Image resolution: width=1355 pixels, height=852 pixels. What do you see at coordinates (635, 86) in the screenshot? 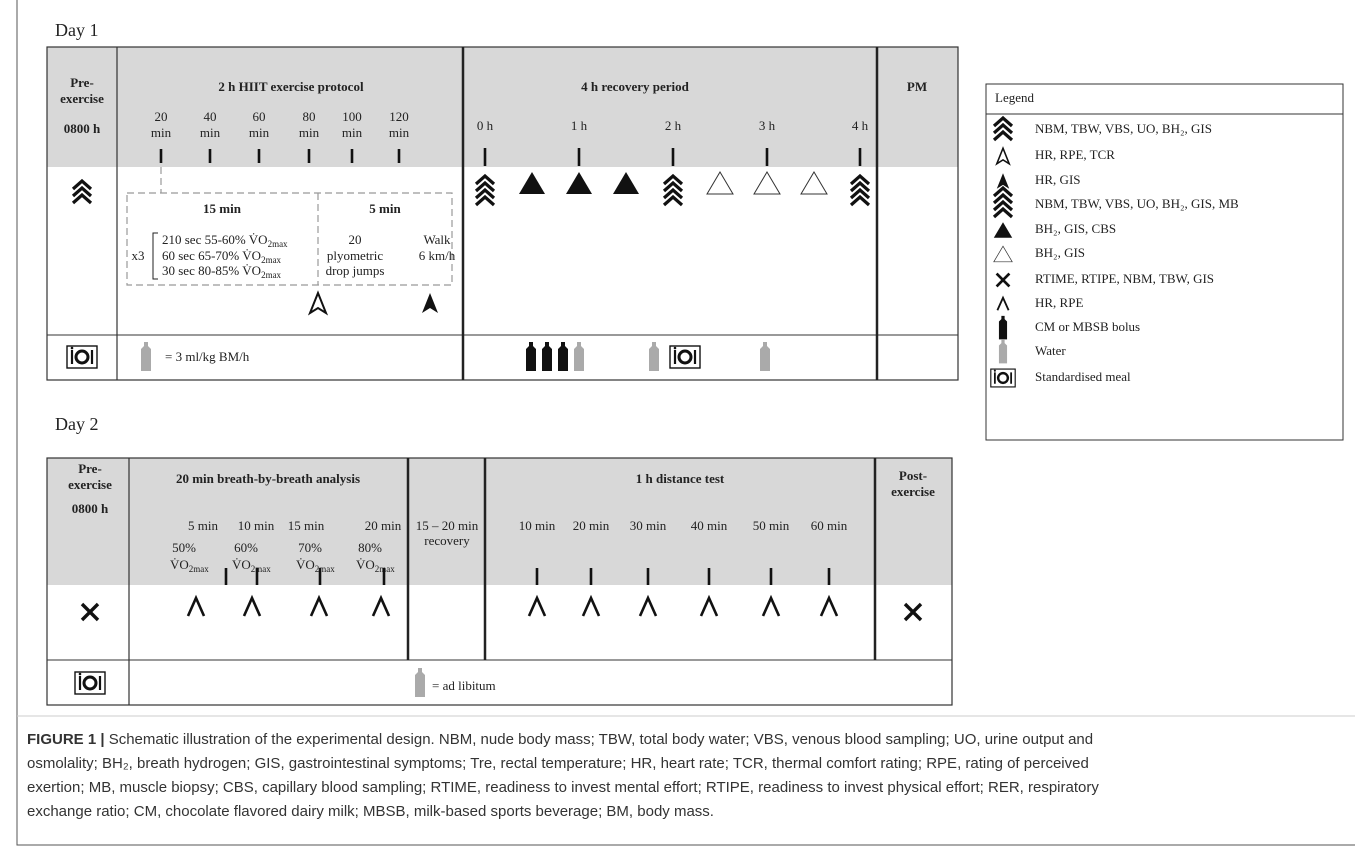
I see `column-title: 4 h recovery period` at bounding box center [635, 86].